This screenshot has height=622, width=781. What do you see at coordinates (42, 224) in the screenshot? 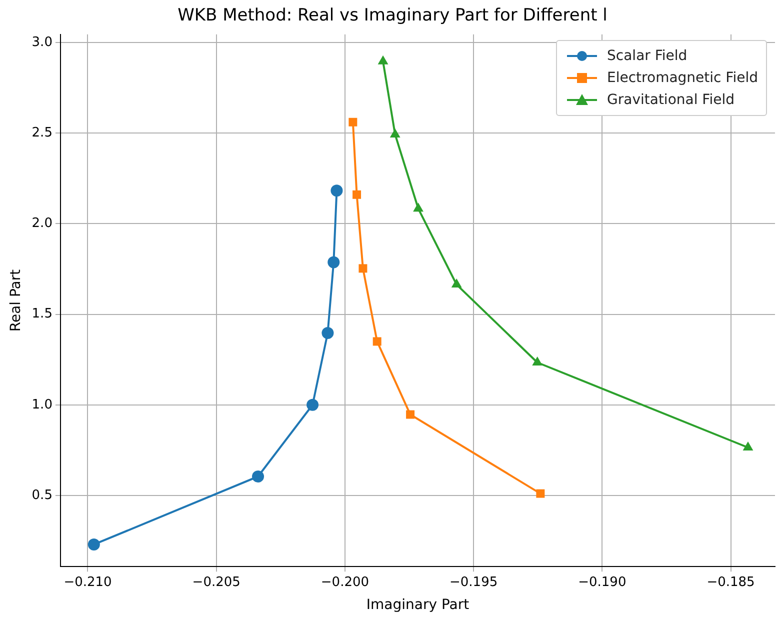
I see `y-tick-label: 2.0` at bounding box center [42, 224].